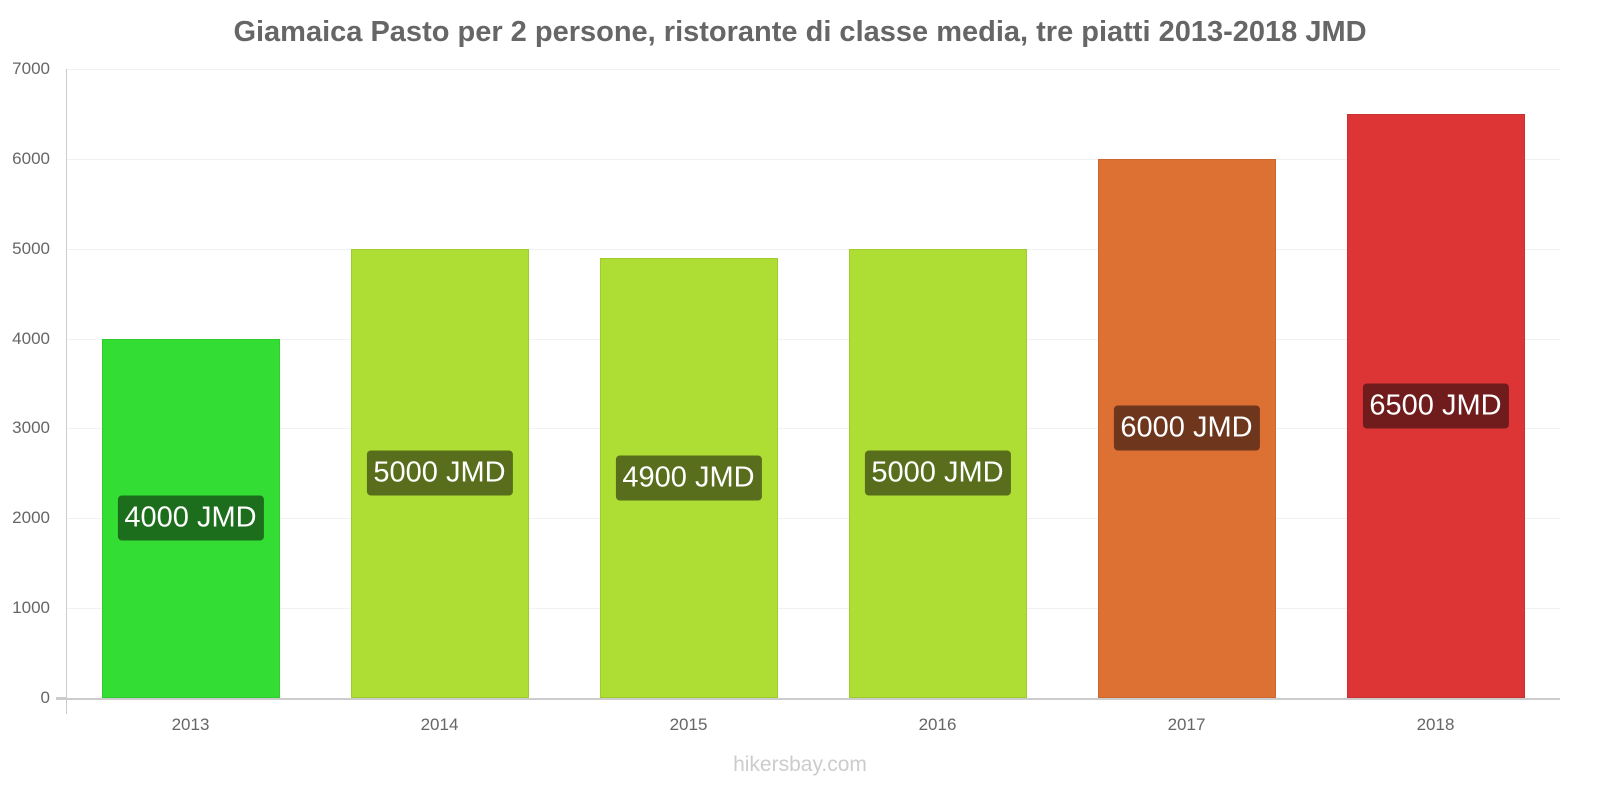 Image resolution: width=1600 pixels, height=800 pixels. I want to click on x-tick-label: 2018, so click(1435, 724).